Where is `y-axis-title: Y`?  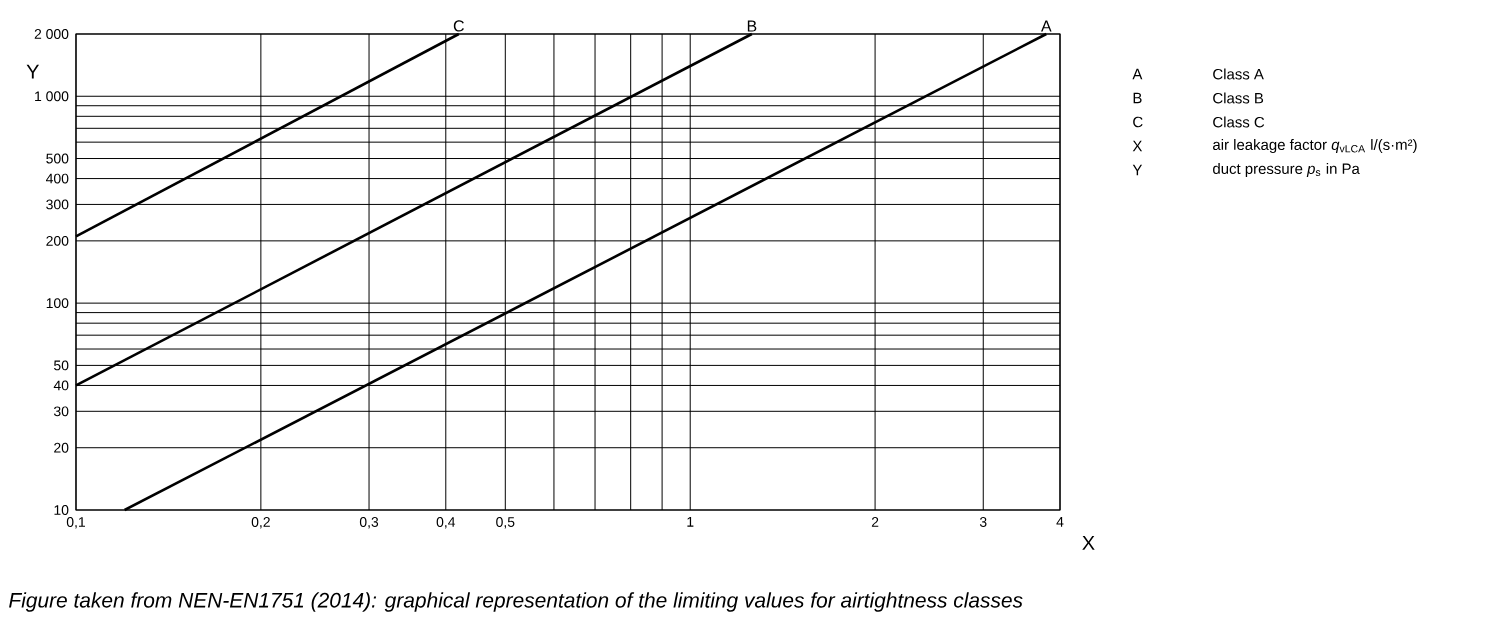
y-axis-title: Y is located at coordinates (33, 71).